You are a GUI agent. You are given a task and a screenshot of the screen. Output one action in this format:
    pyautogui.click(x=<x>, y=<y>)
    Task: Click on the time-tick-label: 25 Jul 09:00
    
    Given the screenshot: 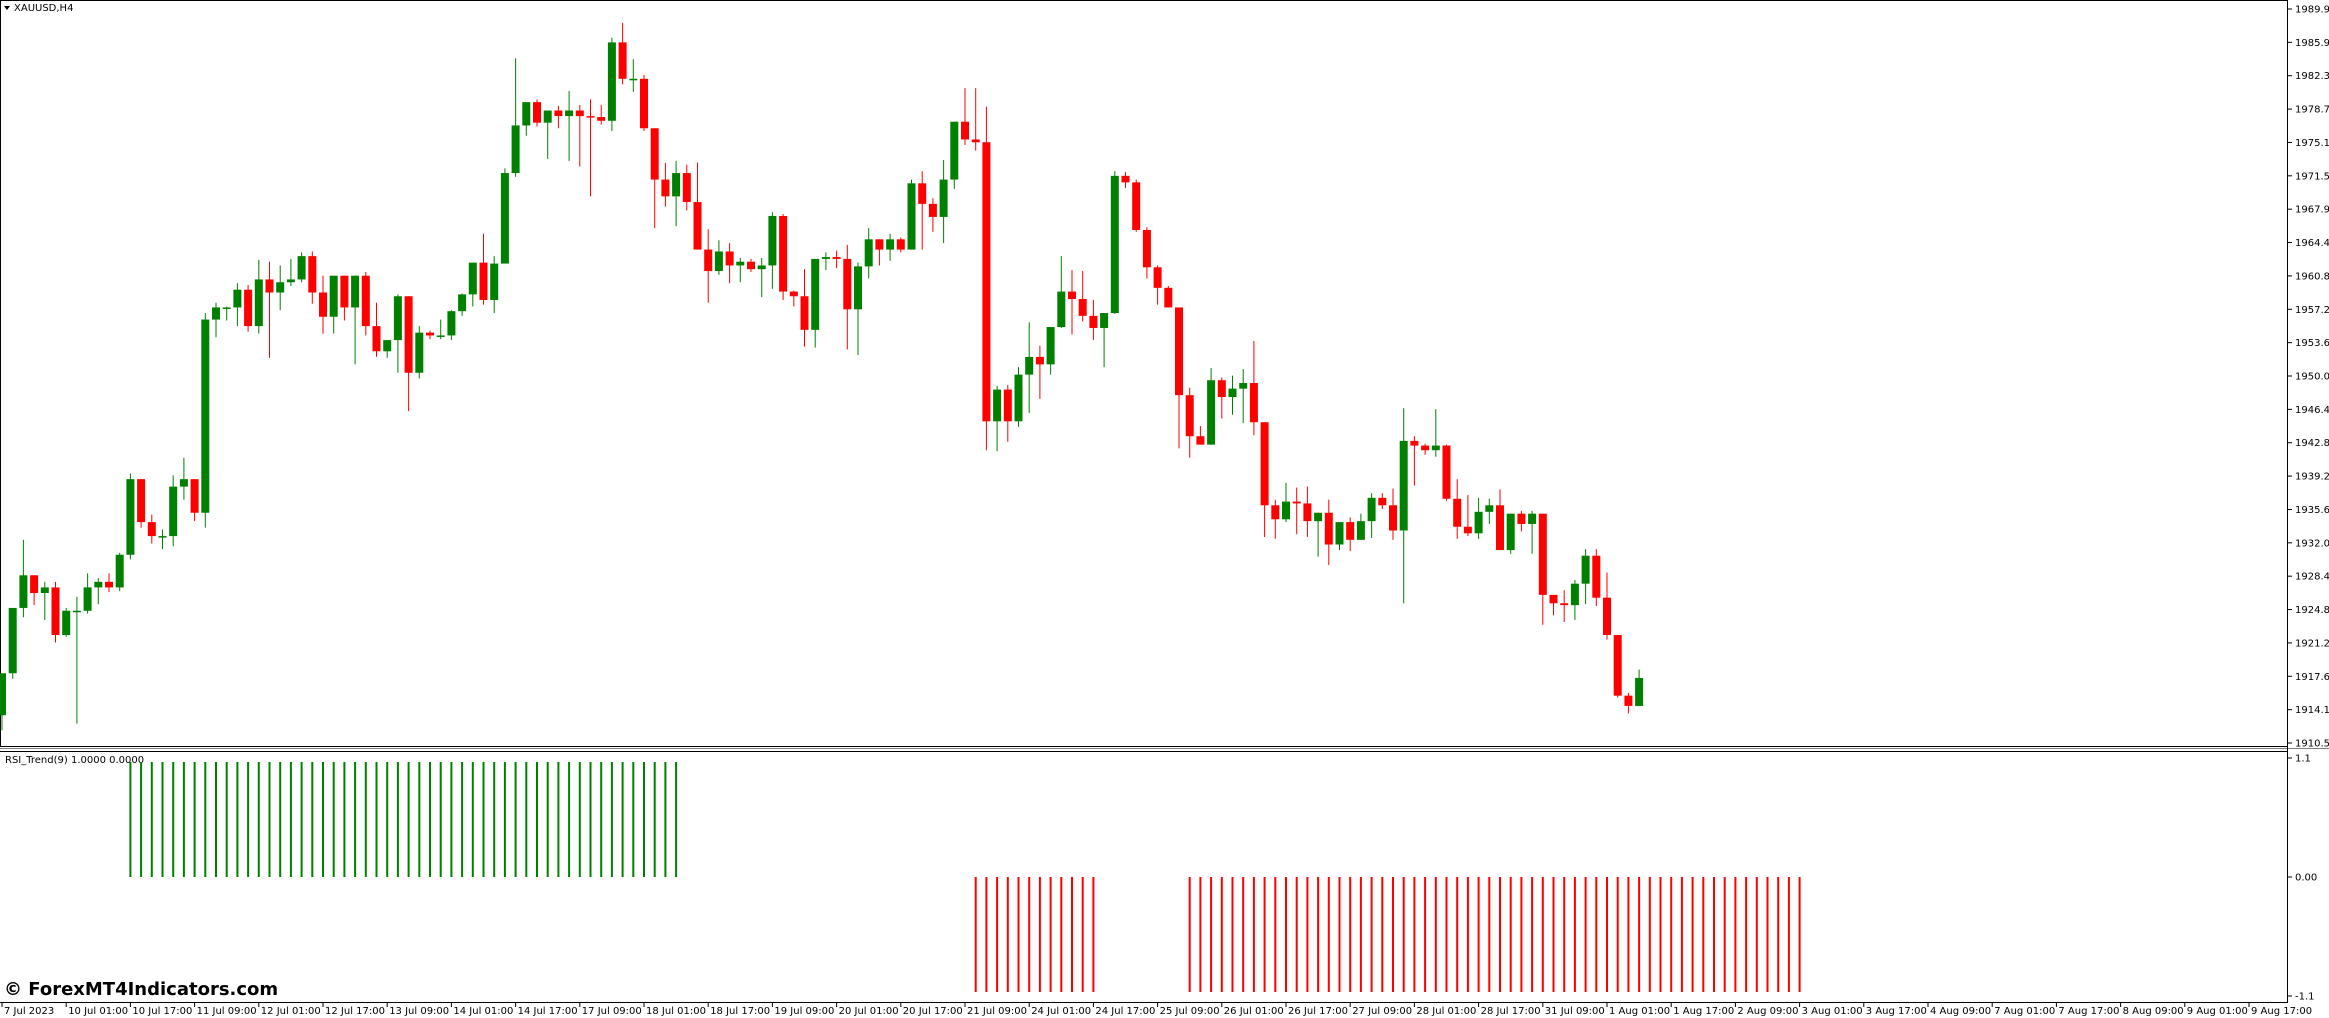 What is the action you would take?
    pyautogui.click(x=1190, y=1011)
    